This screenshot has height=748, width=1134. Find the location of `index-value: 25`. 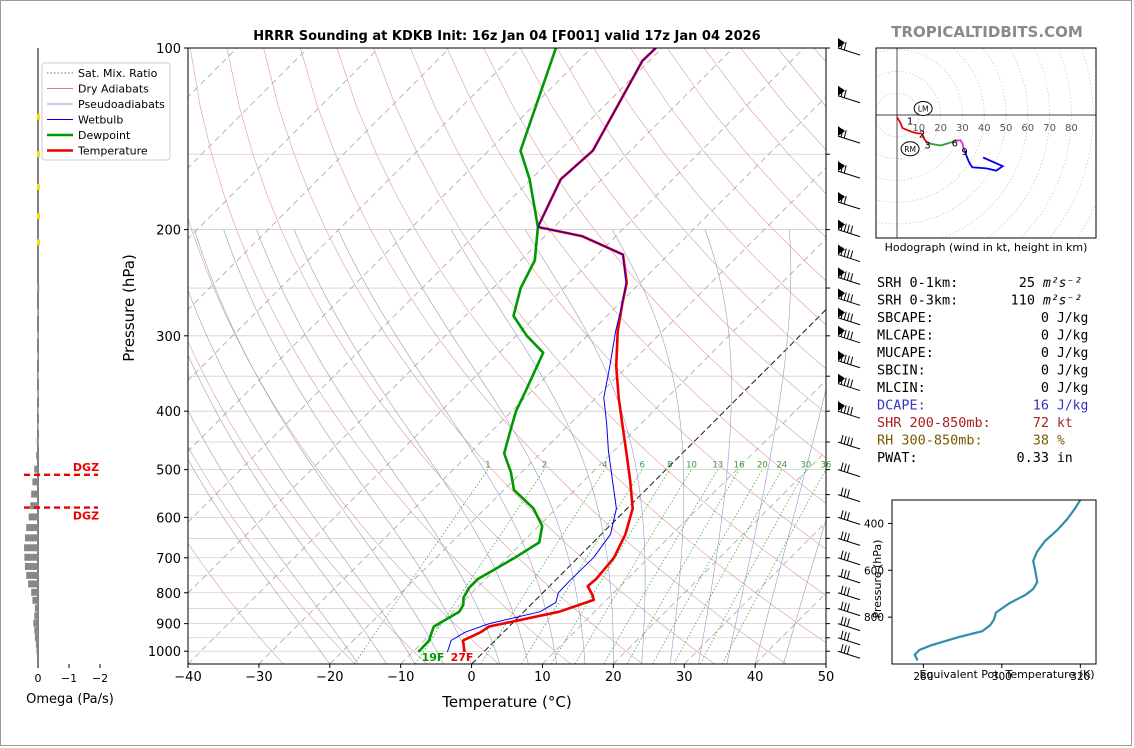

index-value: 25 is located at coordinates (1027, 283).